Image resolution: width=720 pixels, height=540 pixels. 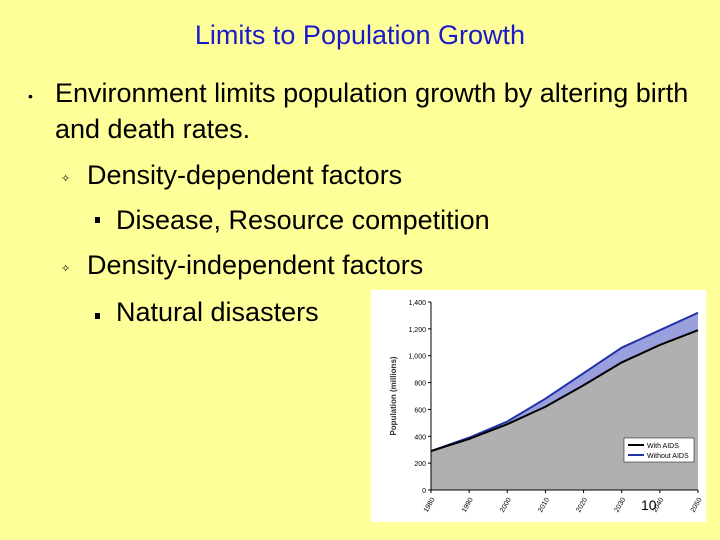 I want to click on bullet-density-independent: Density-independent factors, so click(x=255, y=265).